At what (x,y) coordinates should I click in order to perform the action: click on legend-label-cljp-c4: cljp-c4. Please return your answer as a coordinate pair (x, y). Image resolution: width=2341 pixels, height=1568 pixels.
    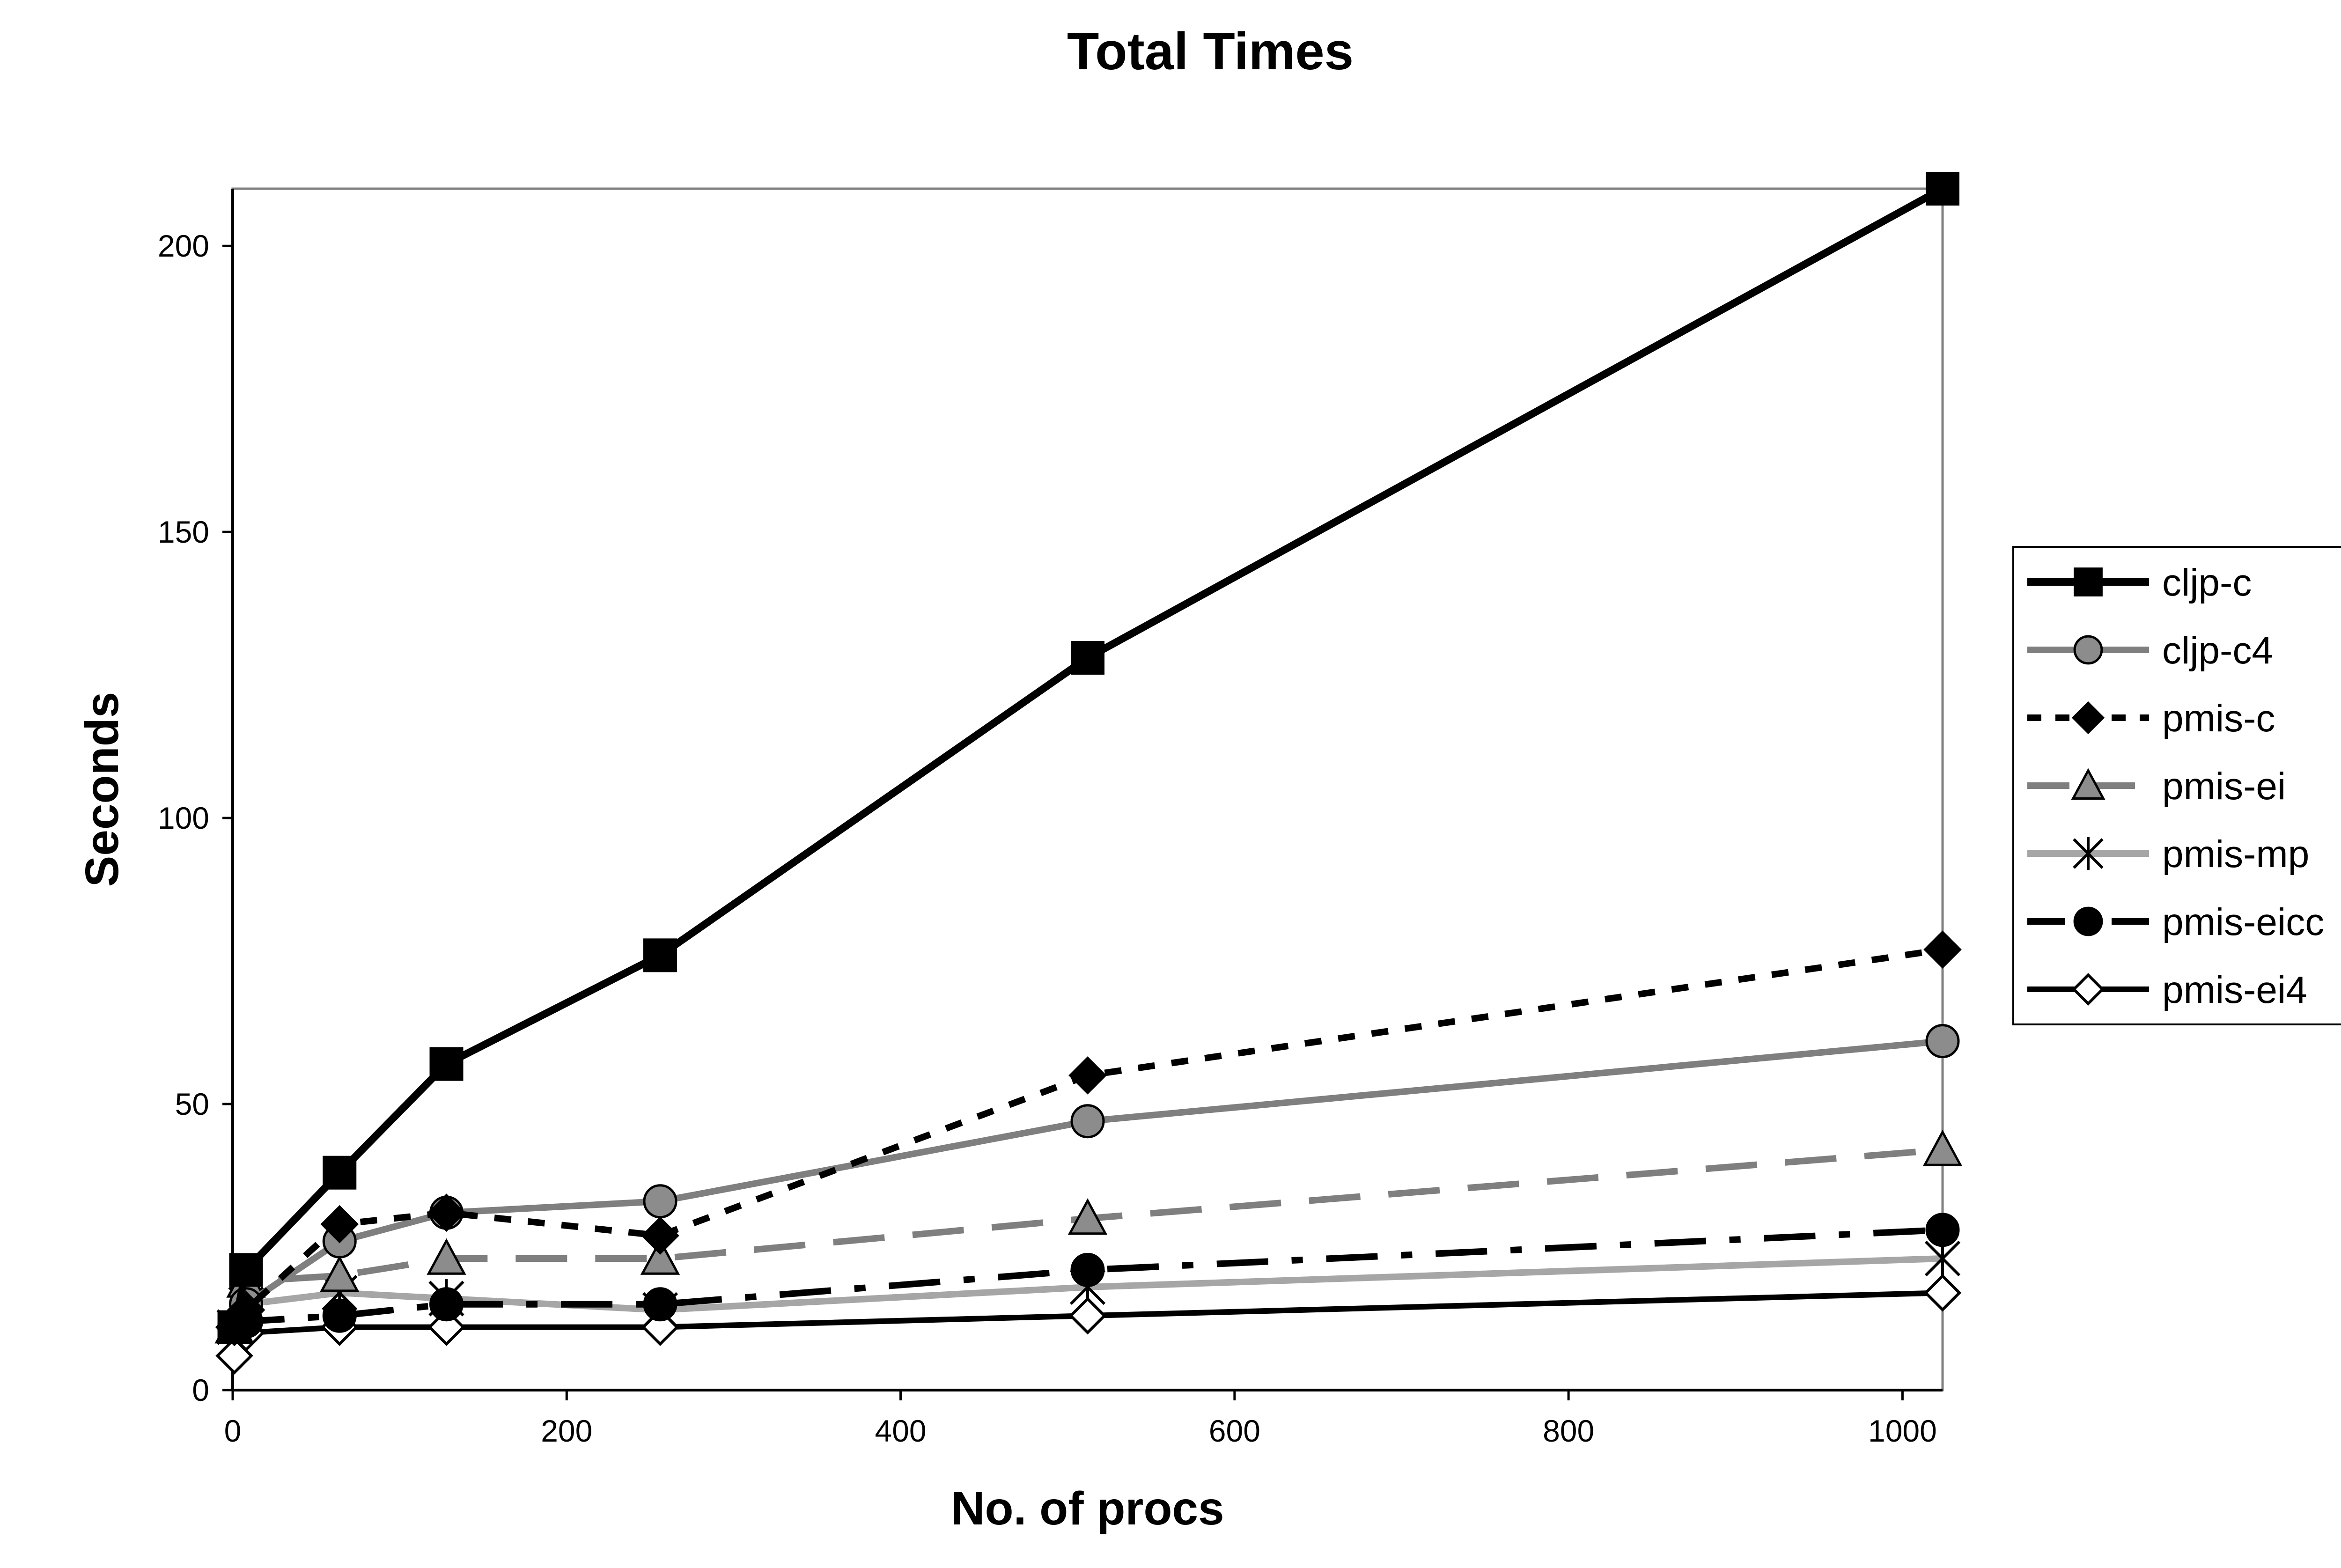
    Looking at the image, I should click on (2217, 651).